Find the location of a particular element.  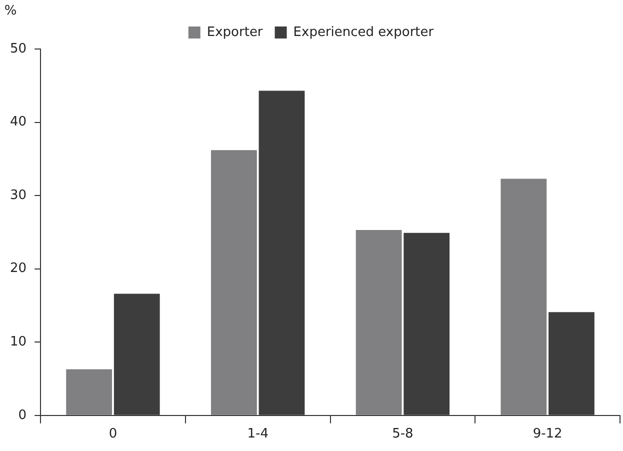

x-tick-label: 5-8 is located at coordinates (403, 434).